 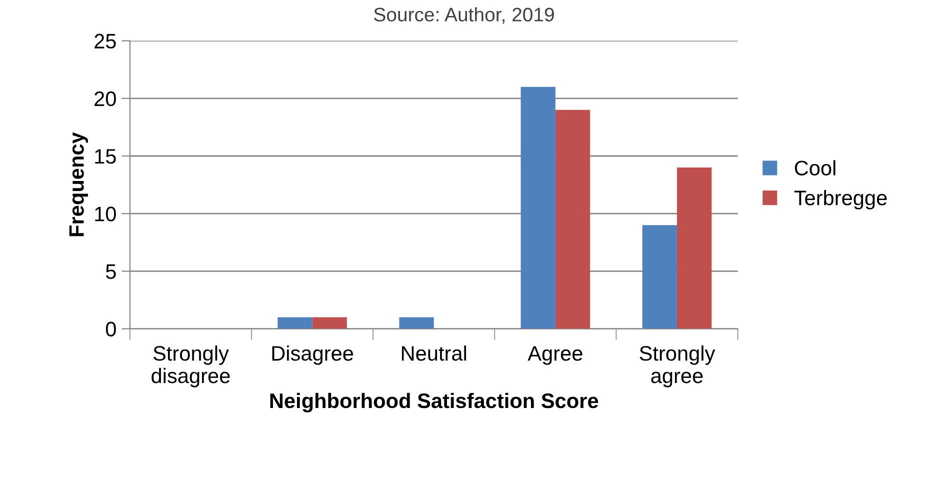 I want to click on x-tick-label: Strongly disagree, so click(x=191, y=366).